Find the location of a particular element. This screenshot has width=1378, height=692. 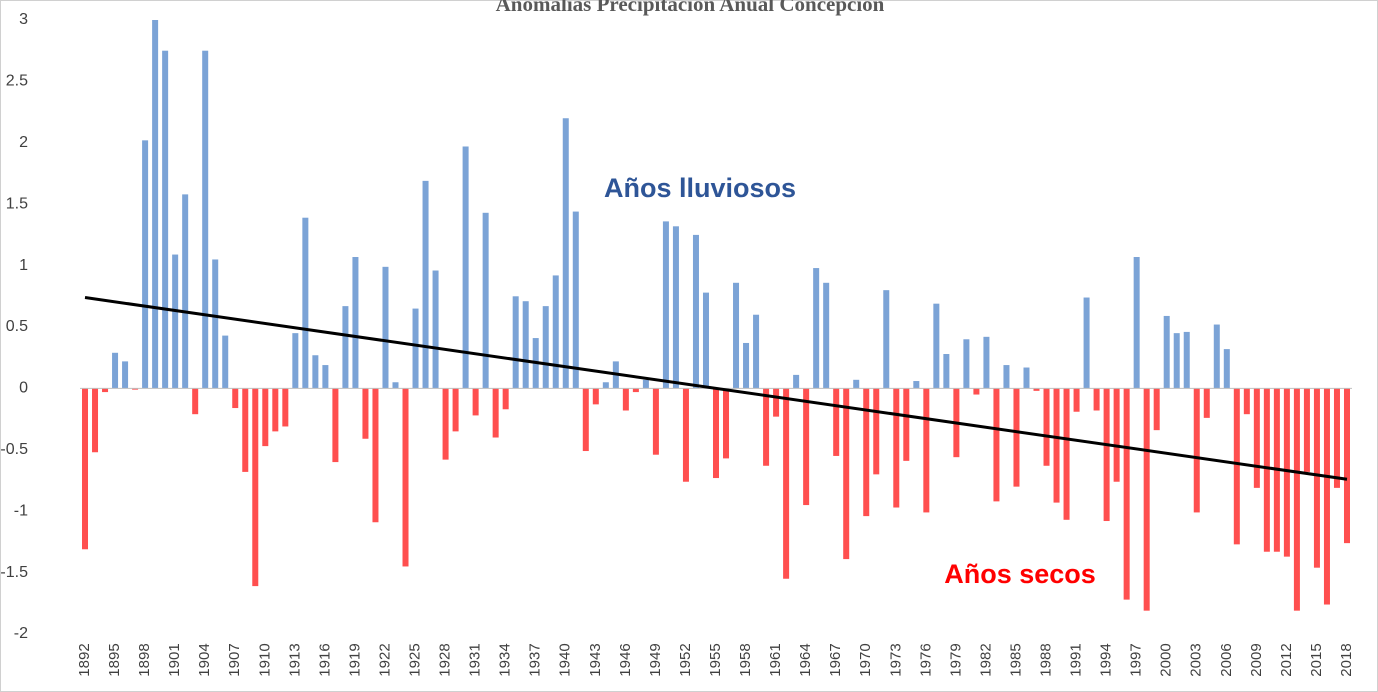

x-tick-label: 1994 is located at coordinates (1106, 659).